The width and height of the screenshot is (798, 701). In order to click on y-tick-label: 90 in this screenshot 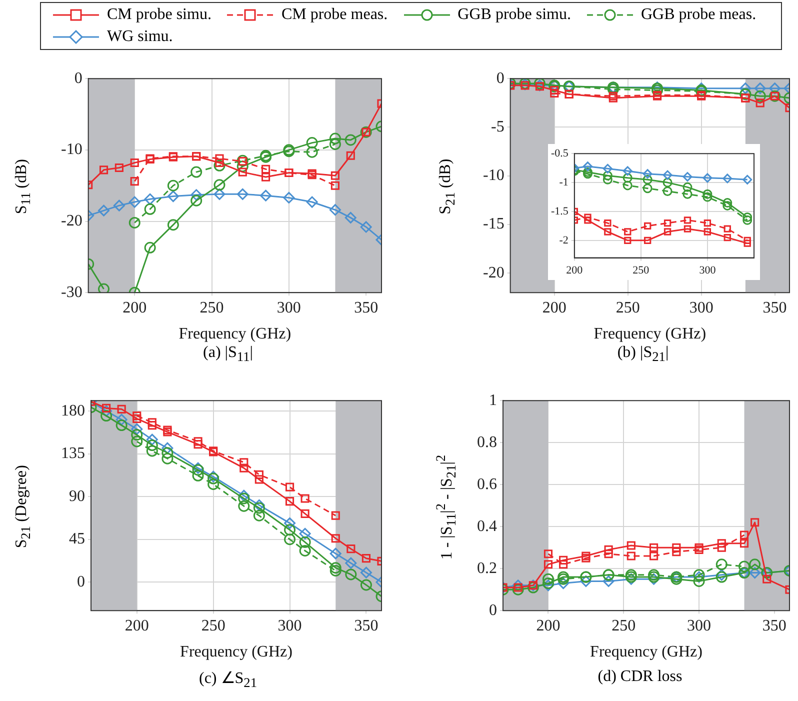, I will do `click(77, 496)`.